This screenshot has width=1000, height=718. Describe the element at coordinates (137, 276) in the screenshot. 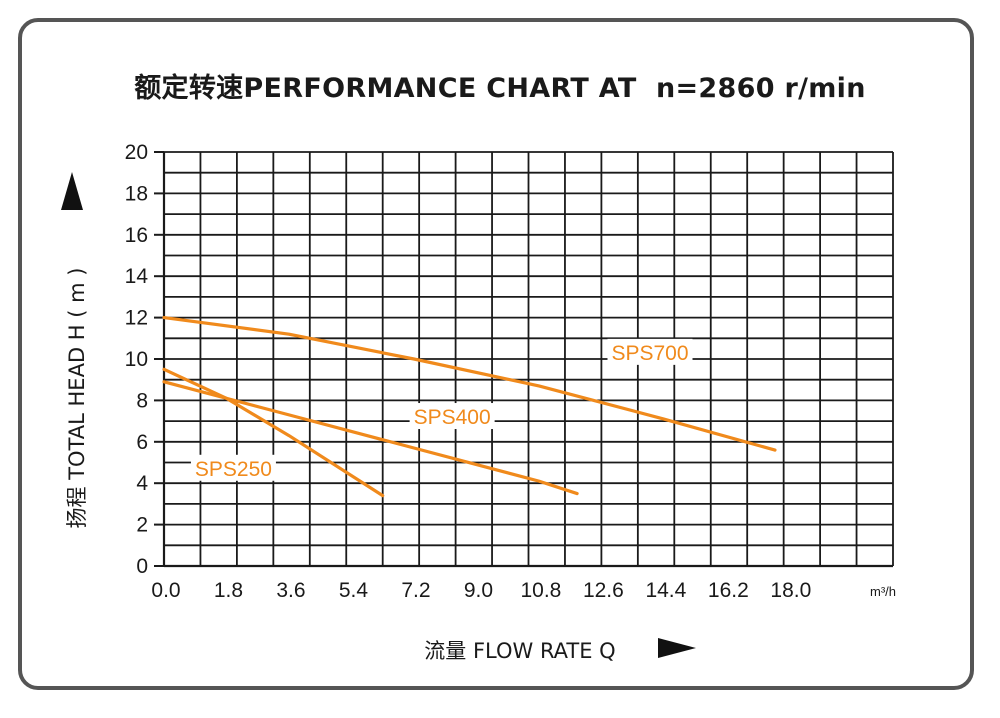

I see `y-tick-label: 14` at that location.